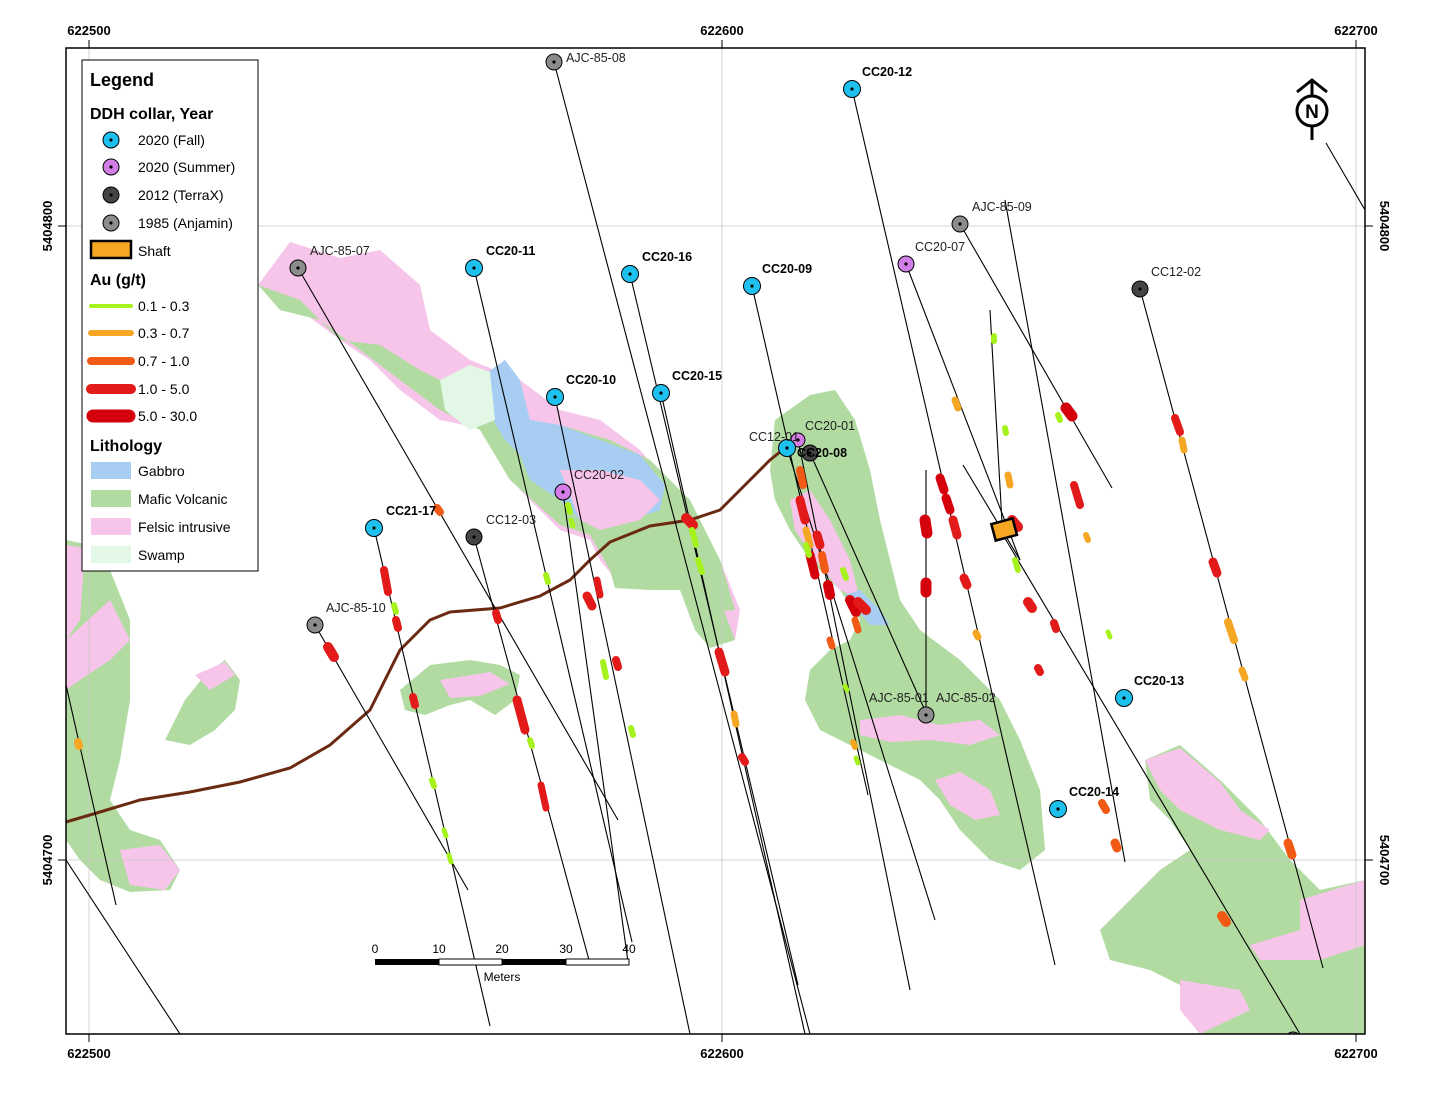  I want to click on svg-text: 1.0 - 5.0, so click(164, 389).